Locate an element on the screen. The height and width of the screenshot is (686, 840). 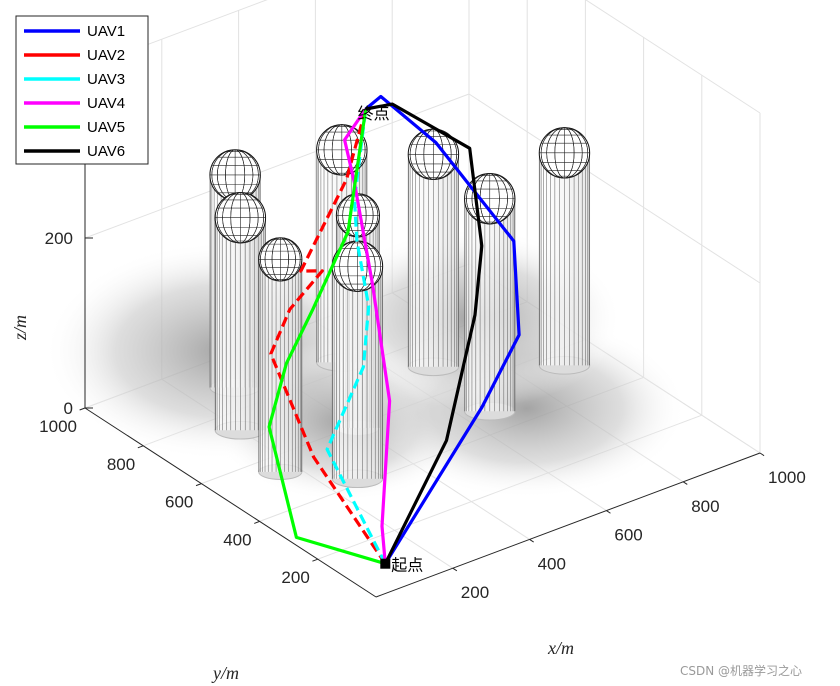
y-axis-line is located at coordinates (230, 502).